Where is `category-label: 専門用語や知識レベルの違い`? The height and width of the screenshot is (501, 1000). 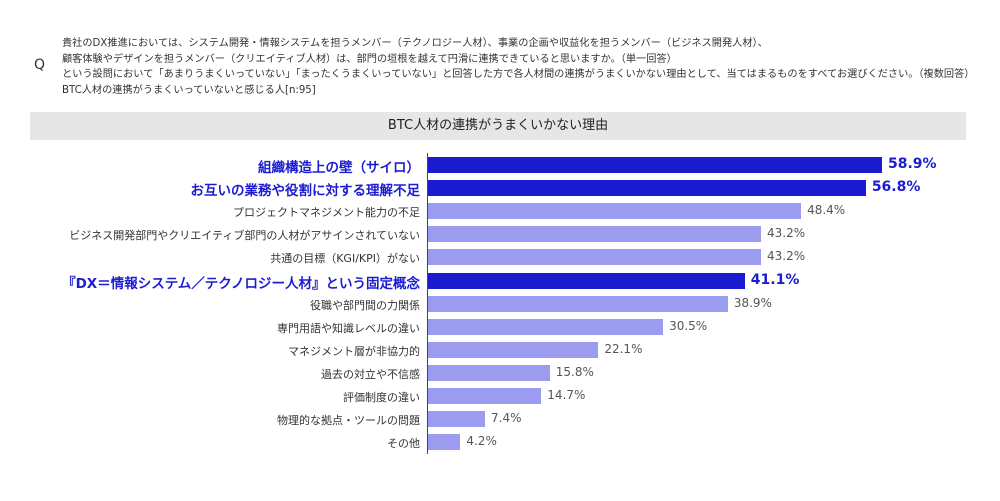 category-label: 専門用語や知識レベルの違い is located at coordinates (348, 328).